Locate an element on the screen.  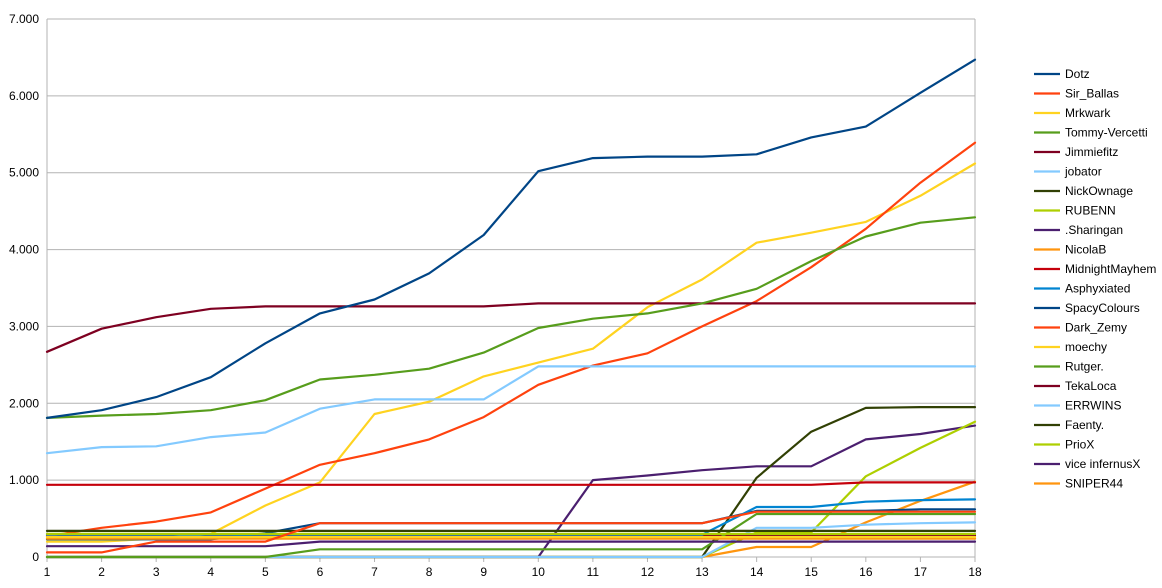
x-tick-label: 14 is located at coordinates (757, 572).